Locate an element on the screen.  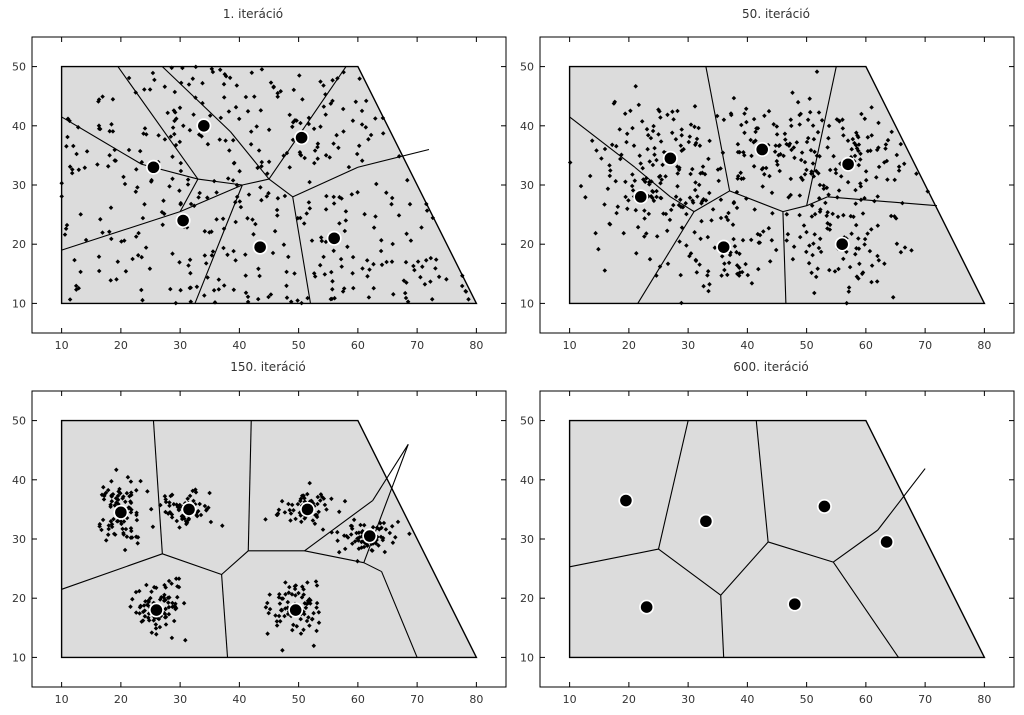
y-tick-label: 30 is located at coordinates (19, 185).